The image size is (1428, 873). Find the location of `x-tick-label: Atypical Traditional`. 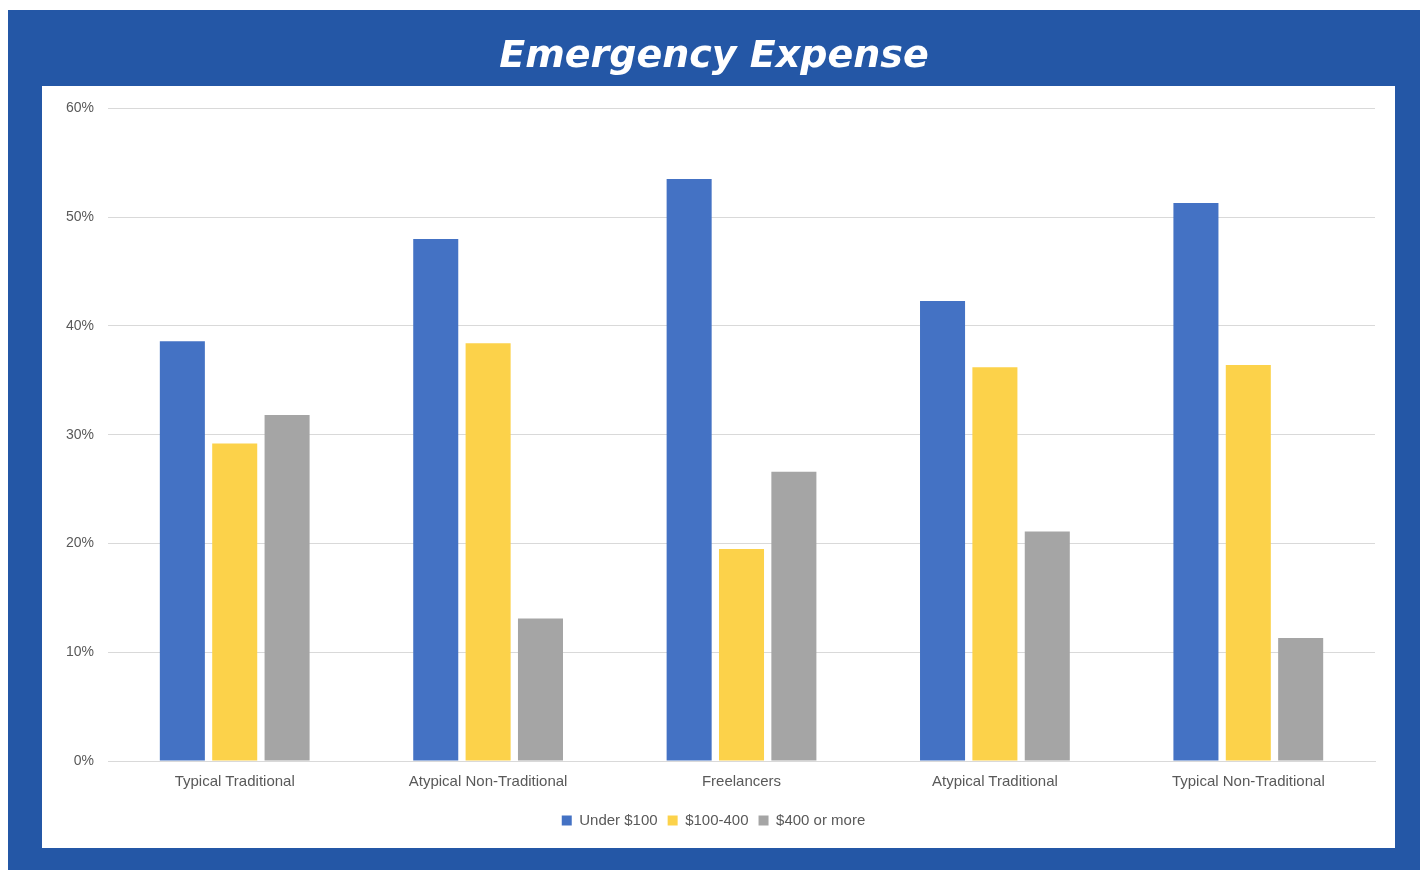

x-tick-label: Atypical Traditional is located at coordinates (994, 781).